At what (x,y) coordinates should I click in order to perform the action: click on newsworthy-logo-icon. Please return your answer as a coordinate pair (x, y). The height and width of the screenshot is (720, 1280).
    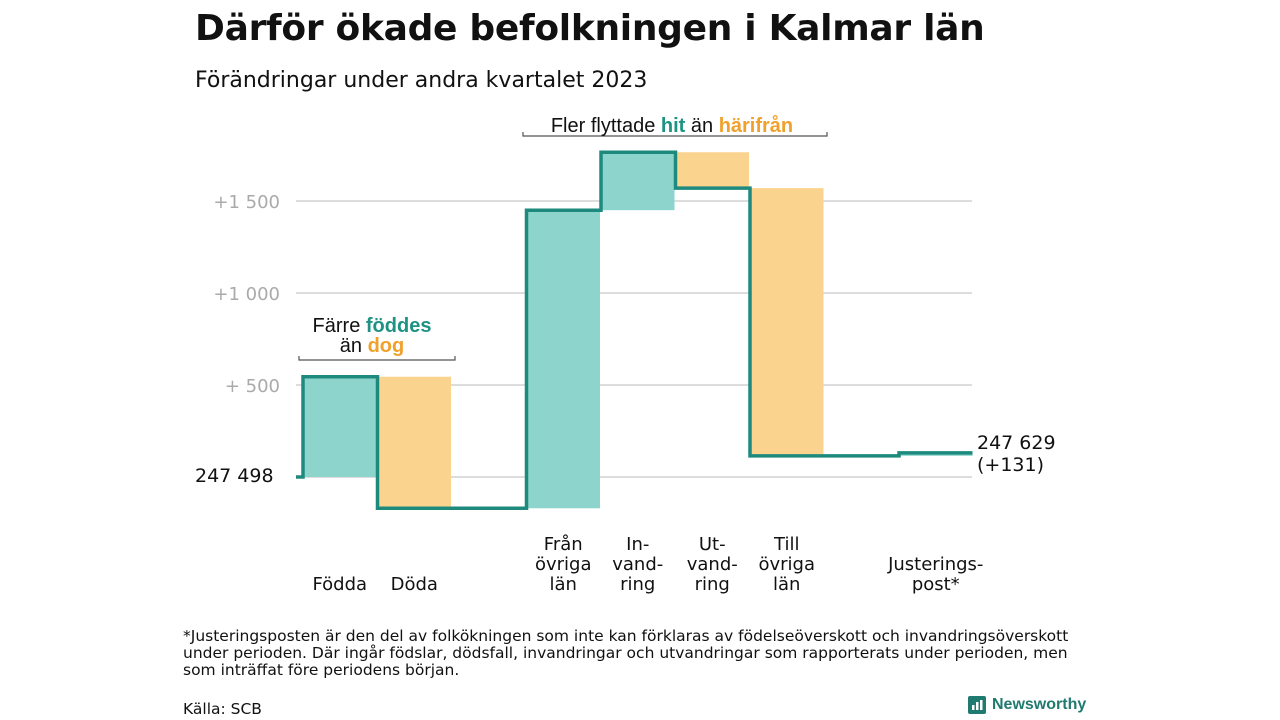
    Looking at the image, I should click on (977, 705).